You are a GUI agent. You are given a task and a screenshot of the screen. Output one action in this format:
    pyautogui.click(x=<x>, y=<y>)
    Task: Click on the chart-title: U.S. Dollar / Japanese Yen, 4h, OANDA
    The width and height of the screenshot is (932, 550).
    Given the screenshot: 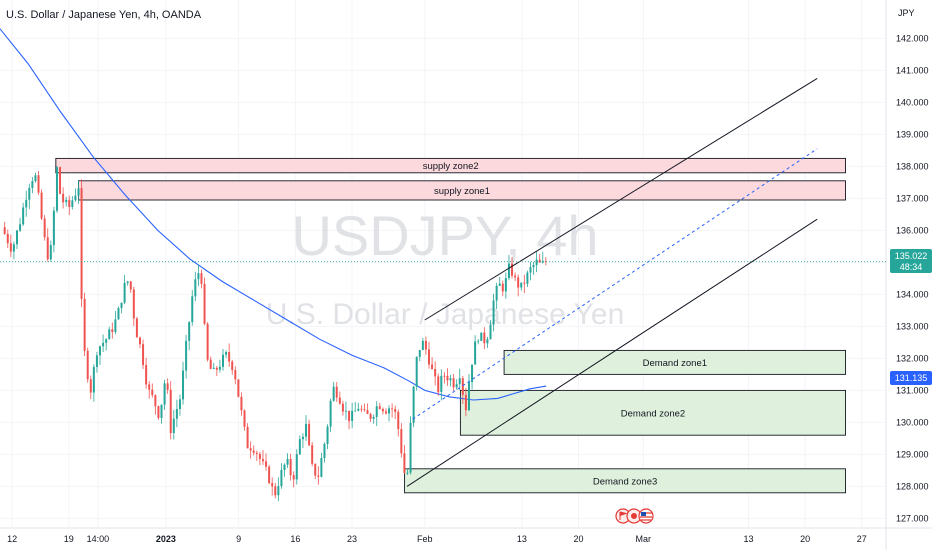 What is the action you would take?
    pyautogui.click(x=104, y=15)
    